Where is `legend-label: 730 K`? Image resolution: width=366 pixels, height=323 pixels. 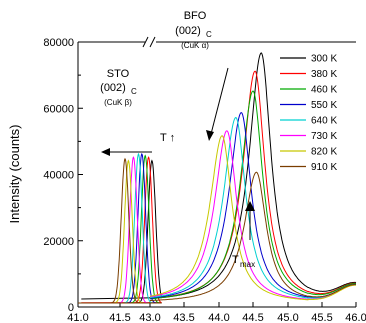
legend-label: 730 K is located at coordinates (324, 136).